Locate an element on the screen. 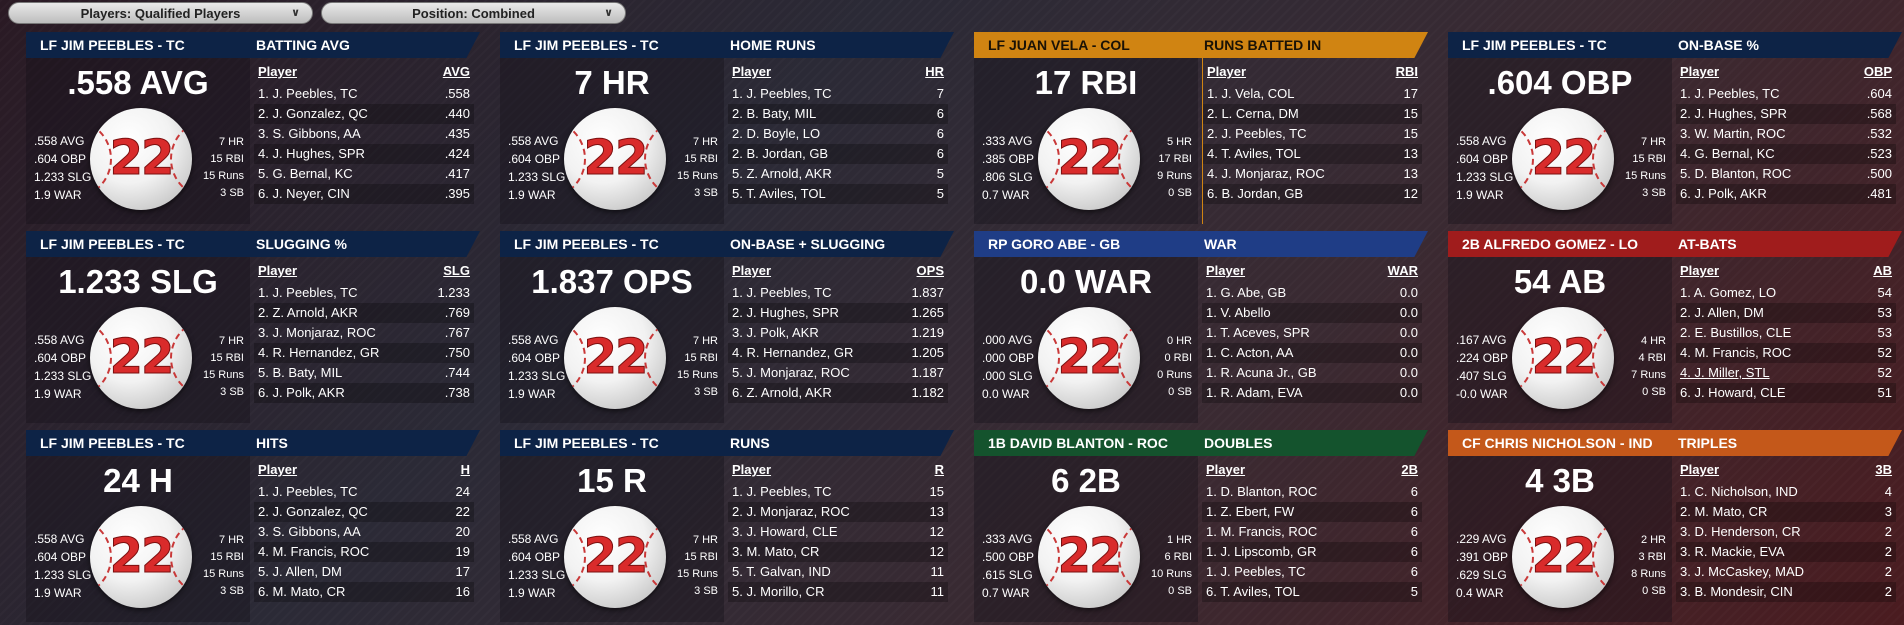 This screenshot has height=625, width=1904. leader-row: 6. T. Aviles, TOL 5 is located at coordinates (1312, 592).